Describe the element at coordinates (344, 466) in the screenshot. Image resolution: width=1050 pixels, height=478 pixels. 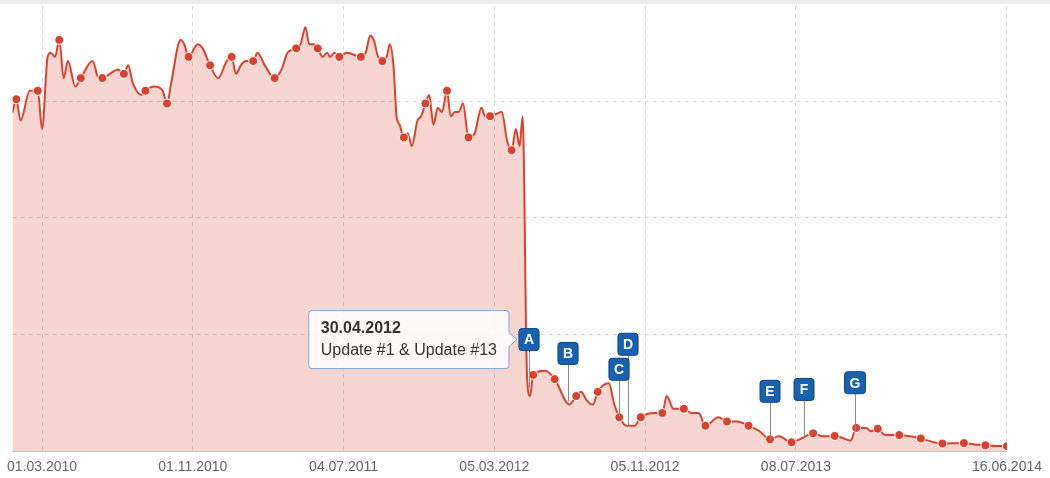
I see `x-tick-label: 04.07.2011` at that location.